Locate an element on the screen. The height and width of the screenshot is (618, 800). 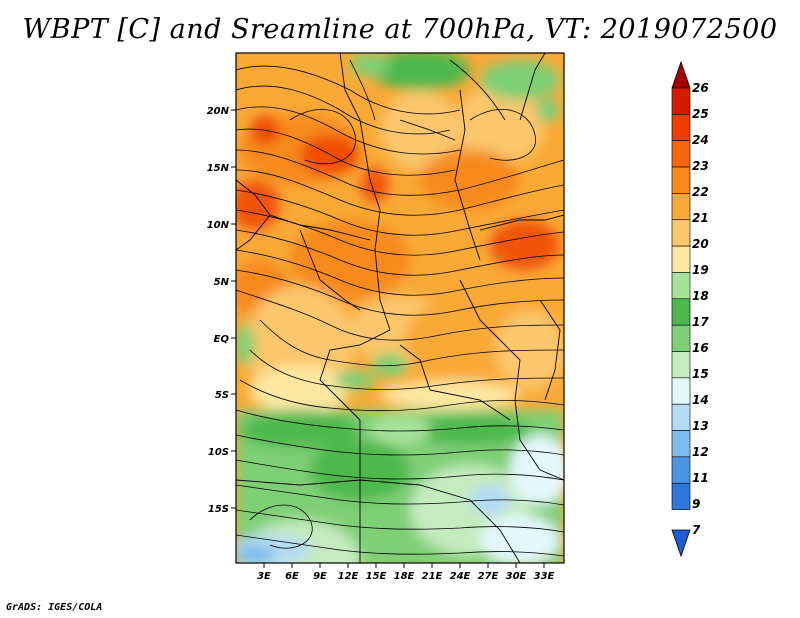
grads-footer: GrADS: IGES/COLA is located at coordinates (54, 607).